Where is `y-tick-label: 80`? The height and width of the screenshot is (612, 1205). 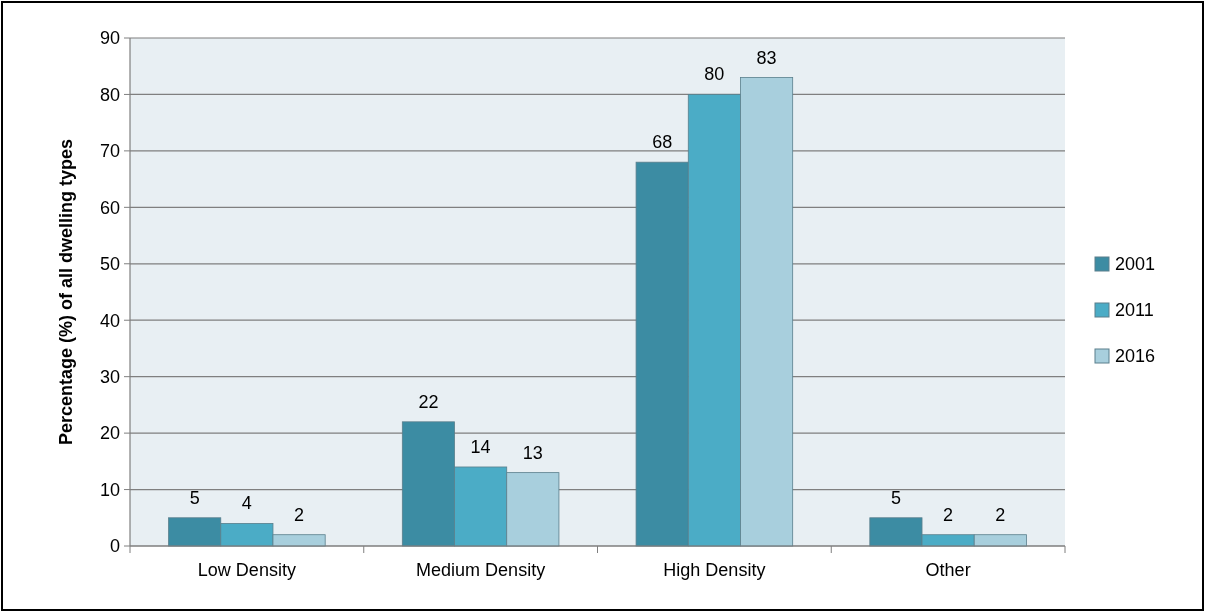
y-tick-label: 80 is located at coordinates (109, 94).